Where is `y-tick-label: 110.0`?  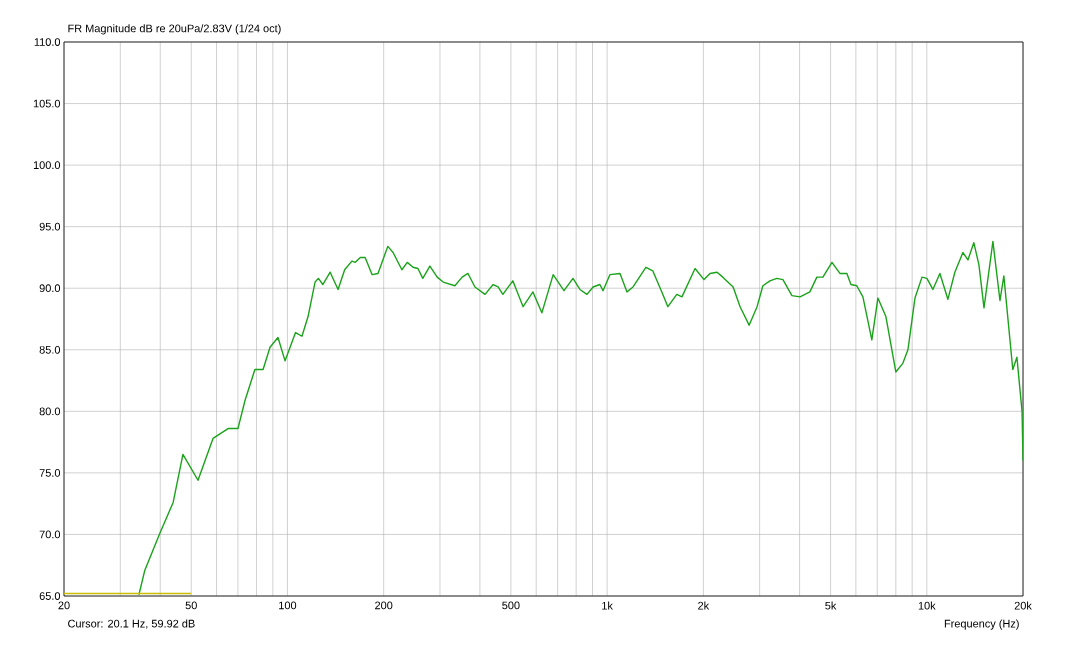 y-tick-label: 110.0 is located at coordinates (47, 42).